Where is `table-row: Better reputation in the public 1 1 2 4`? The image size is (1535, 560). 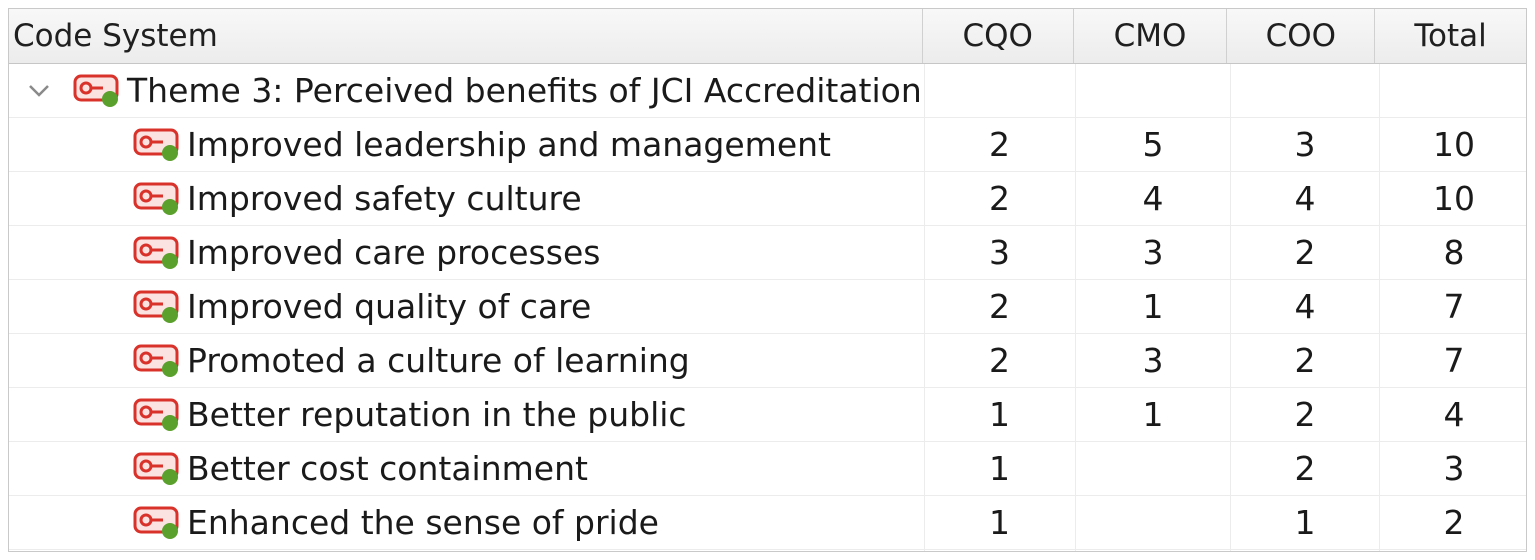
table-row: Better reputation in the public 1 1 2 4 is located at coordinates (767, 415).